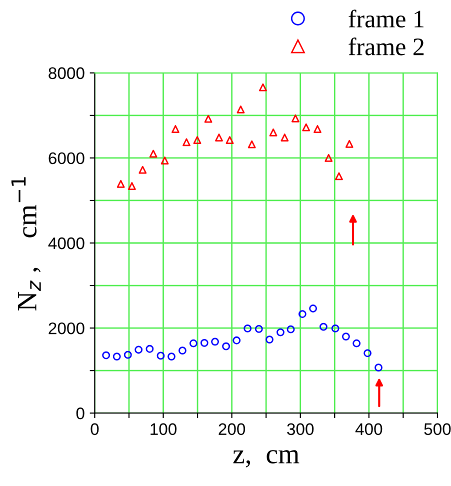 The width and height of the screenshot is (451, 486). What do you see at coordinates (80, 414) in the screenshot?
I see `y-tick-label: 0` at bounding box center [80, 414].